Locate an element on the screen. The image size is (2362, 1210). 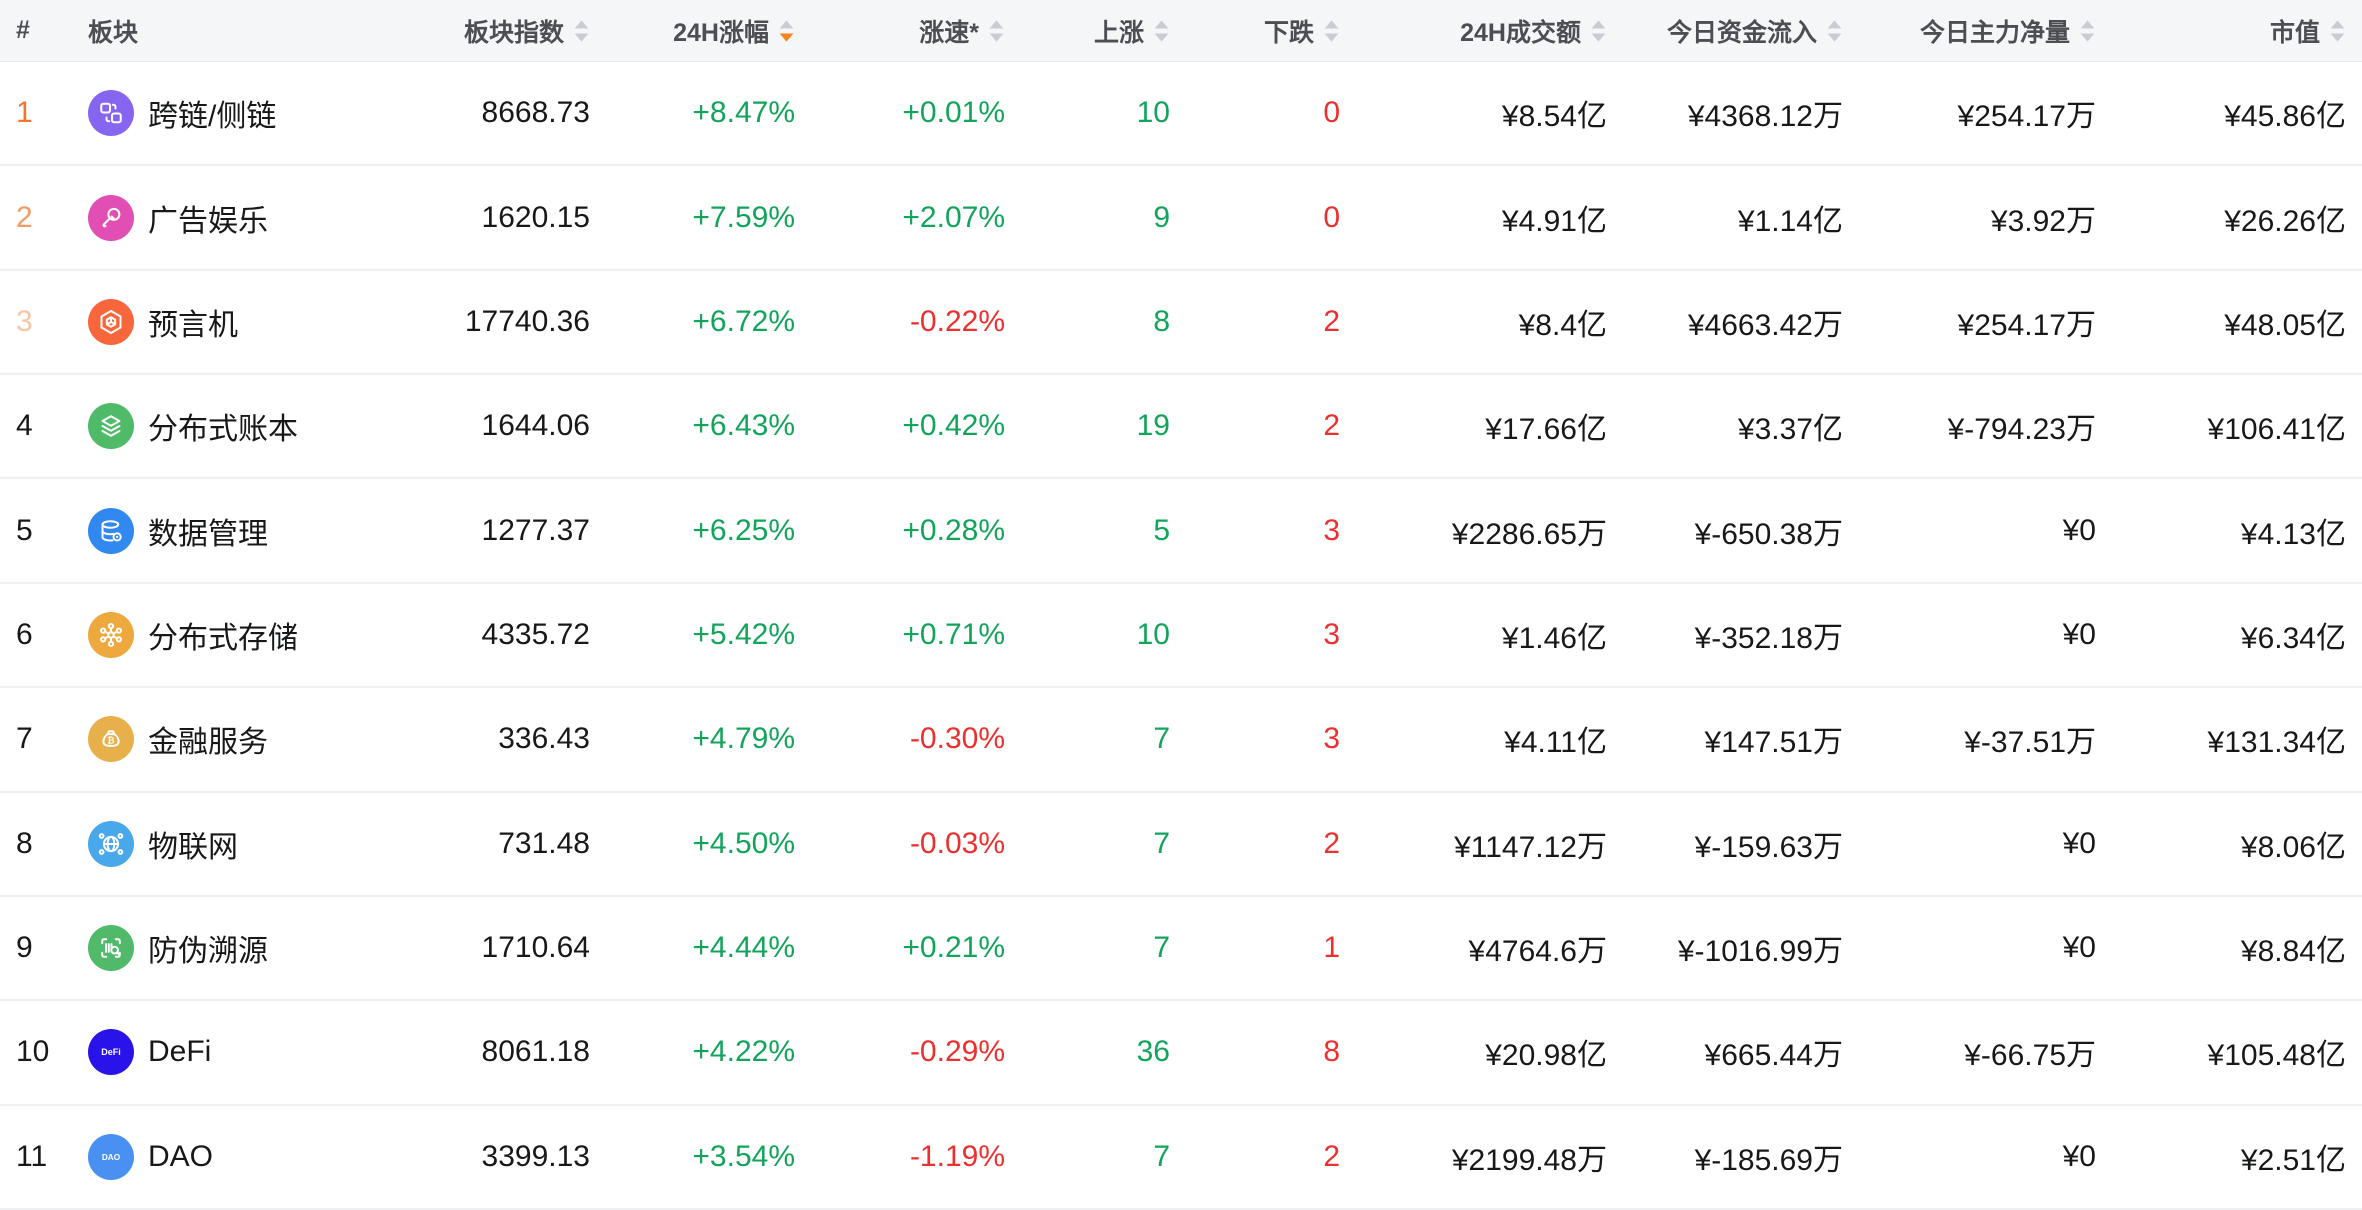
distributed-storage-icon is located at coordinates (111, 634).